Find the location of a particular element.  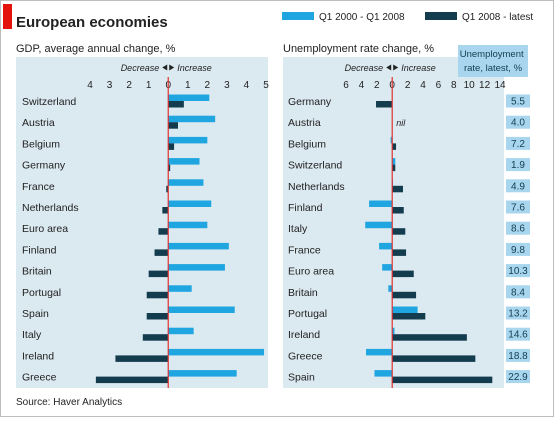

latest-rate-value: 8.4 is located at coordinates (518, 292).